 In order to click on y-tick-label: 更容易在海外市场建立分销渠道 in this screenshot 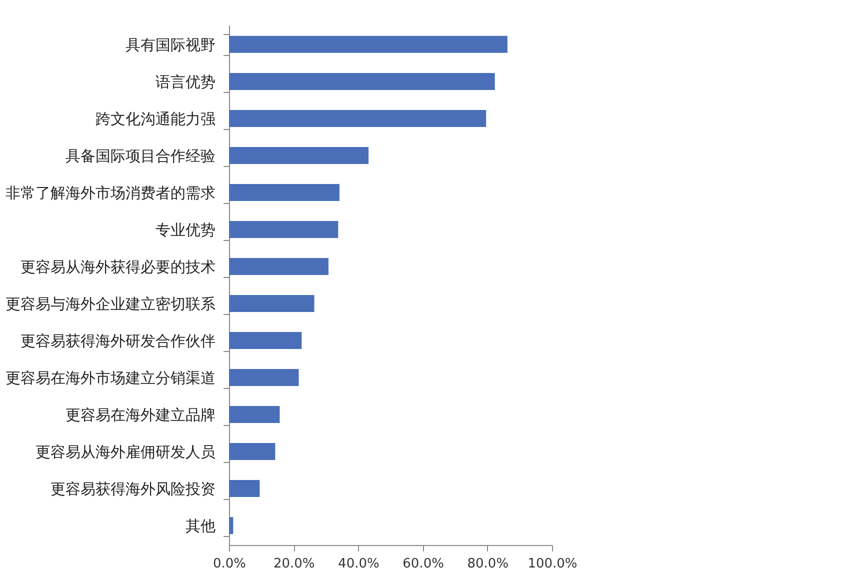, I will do `click(111, 378)`.